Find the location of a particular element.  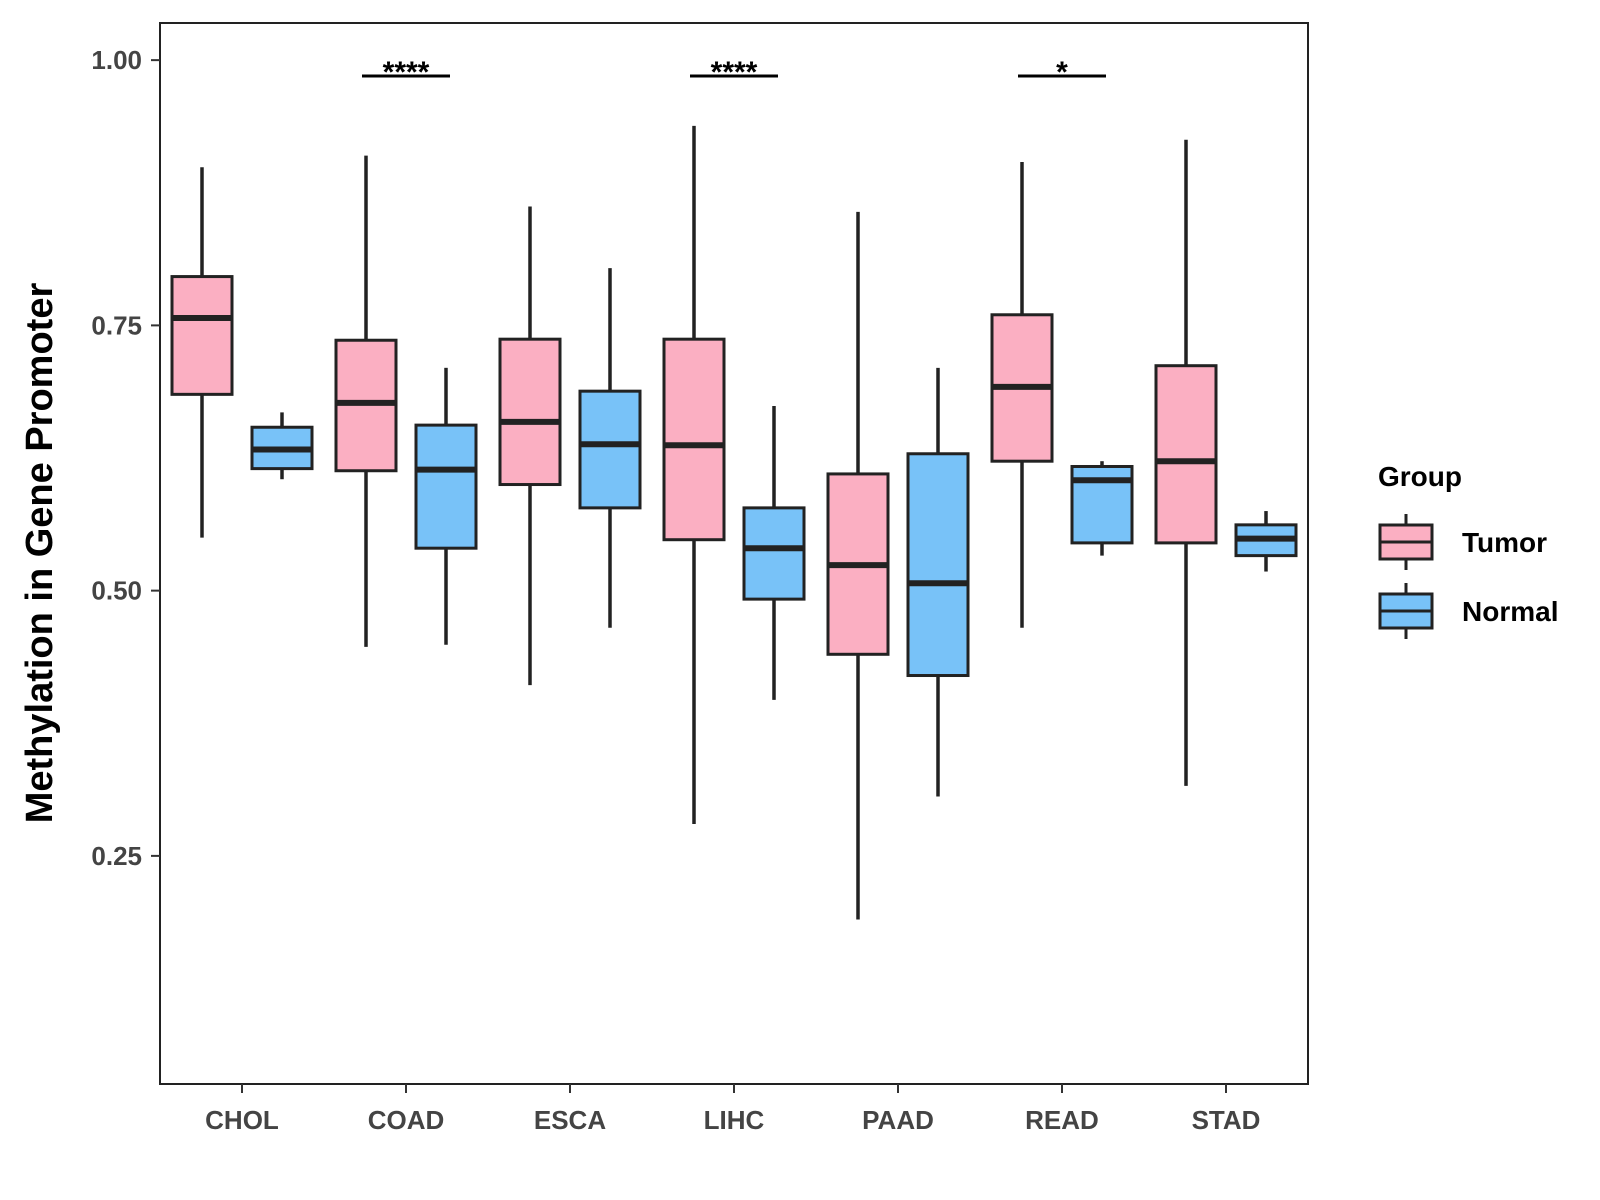

x-axis: CHOL COAD ESCA LIHC PAAD READ STAD is located at coordinates (732, 1109).